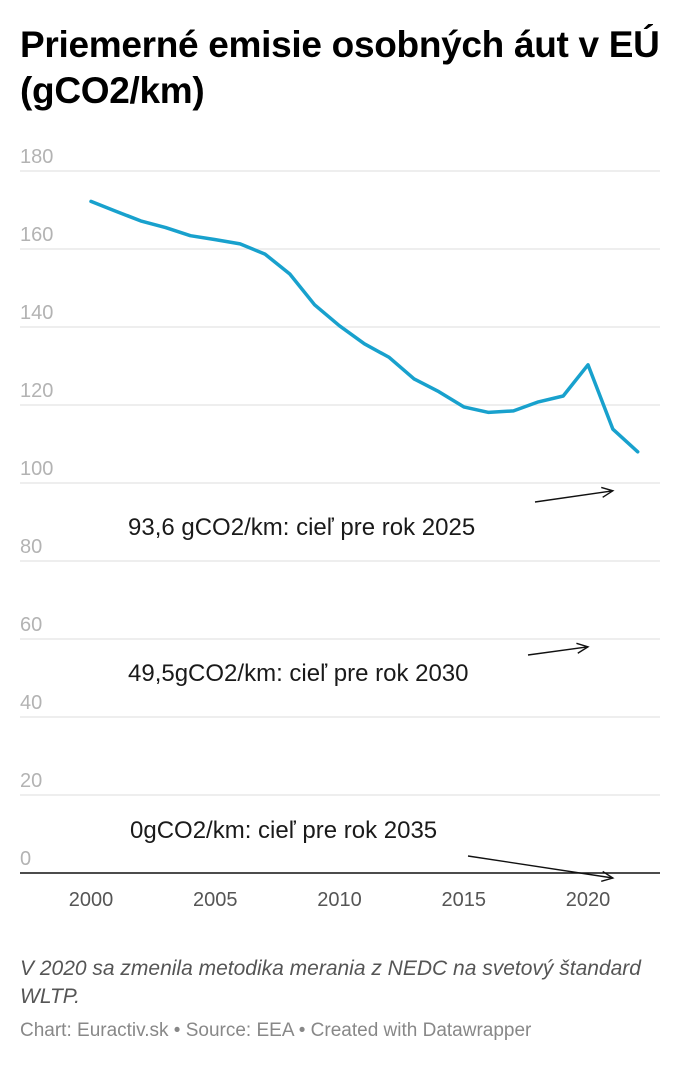 This screenshot has width=680, height=1066. What do you see at coordinates (25, 859) in the screenshot?
I see `y-tick-label: 0` at bounding box center [25, 859].